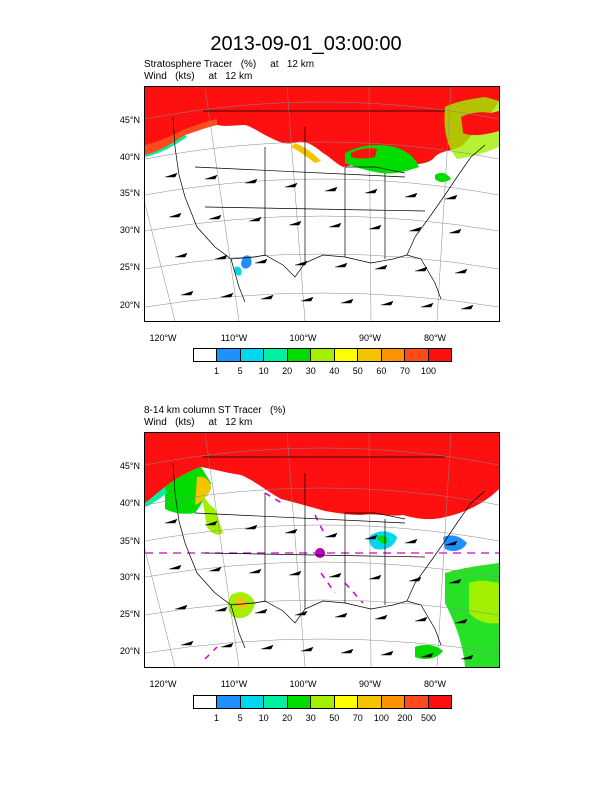 This screenshot has height=792, width=612. I want to click on panel1-lat-label: 45°N, so click(129, 120).